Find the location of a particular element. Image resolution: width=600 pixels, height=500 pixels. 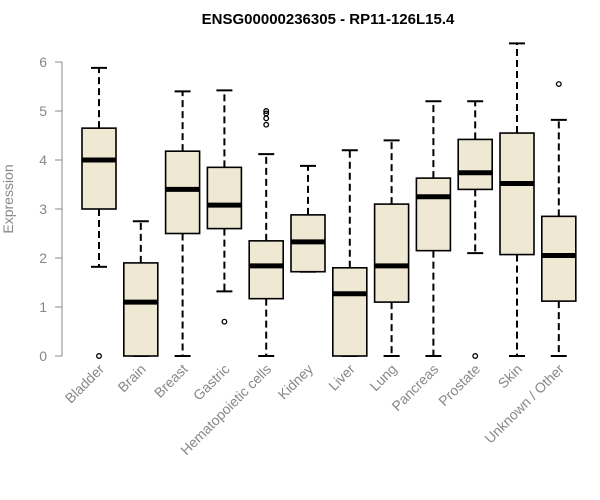

box-unknown-other is located at coordinates (558, 219).